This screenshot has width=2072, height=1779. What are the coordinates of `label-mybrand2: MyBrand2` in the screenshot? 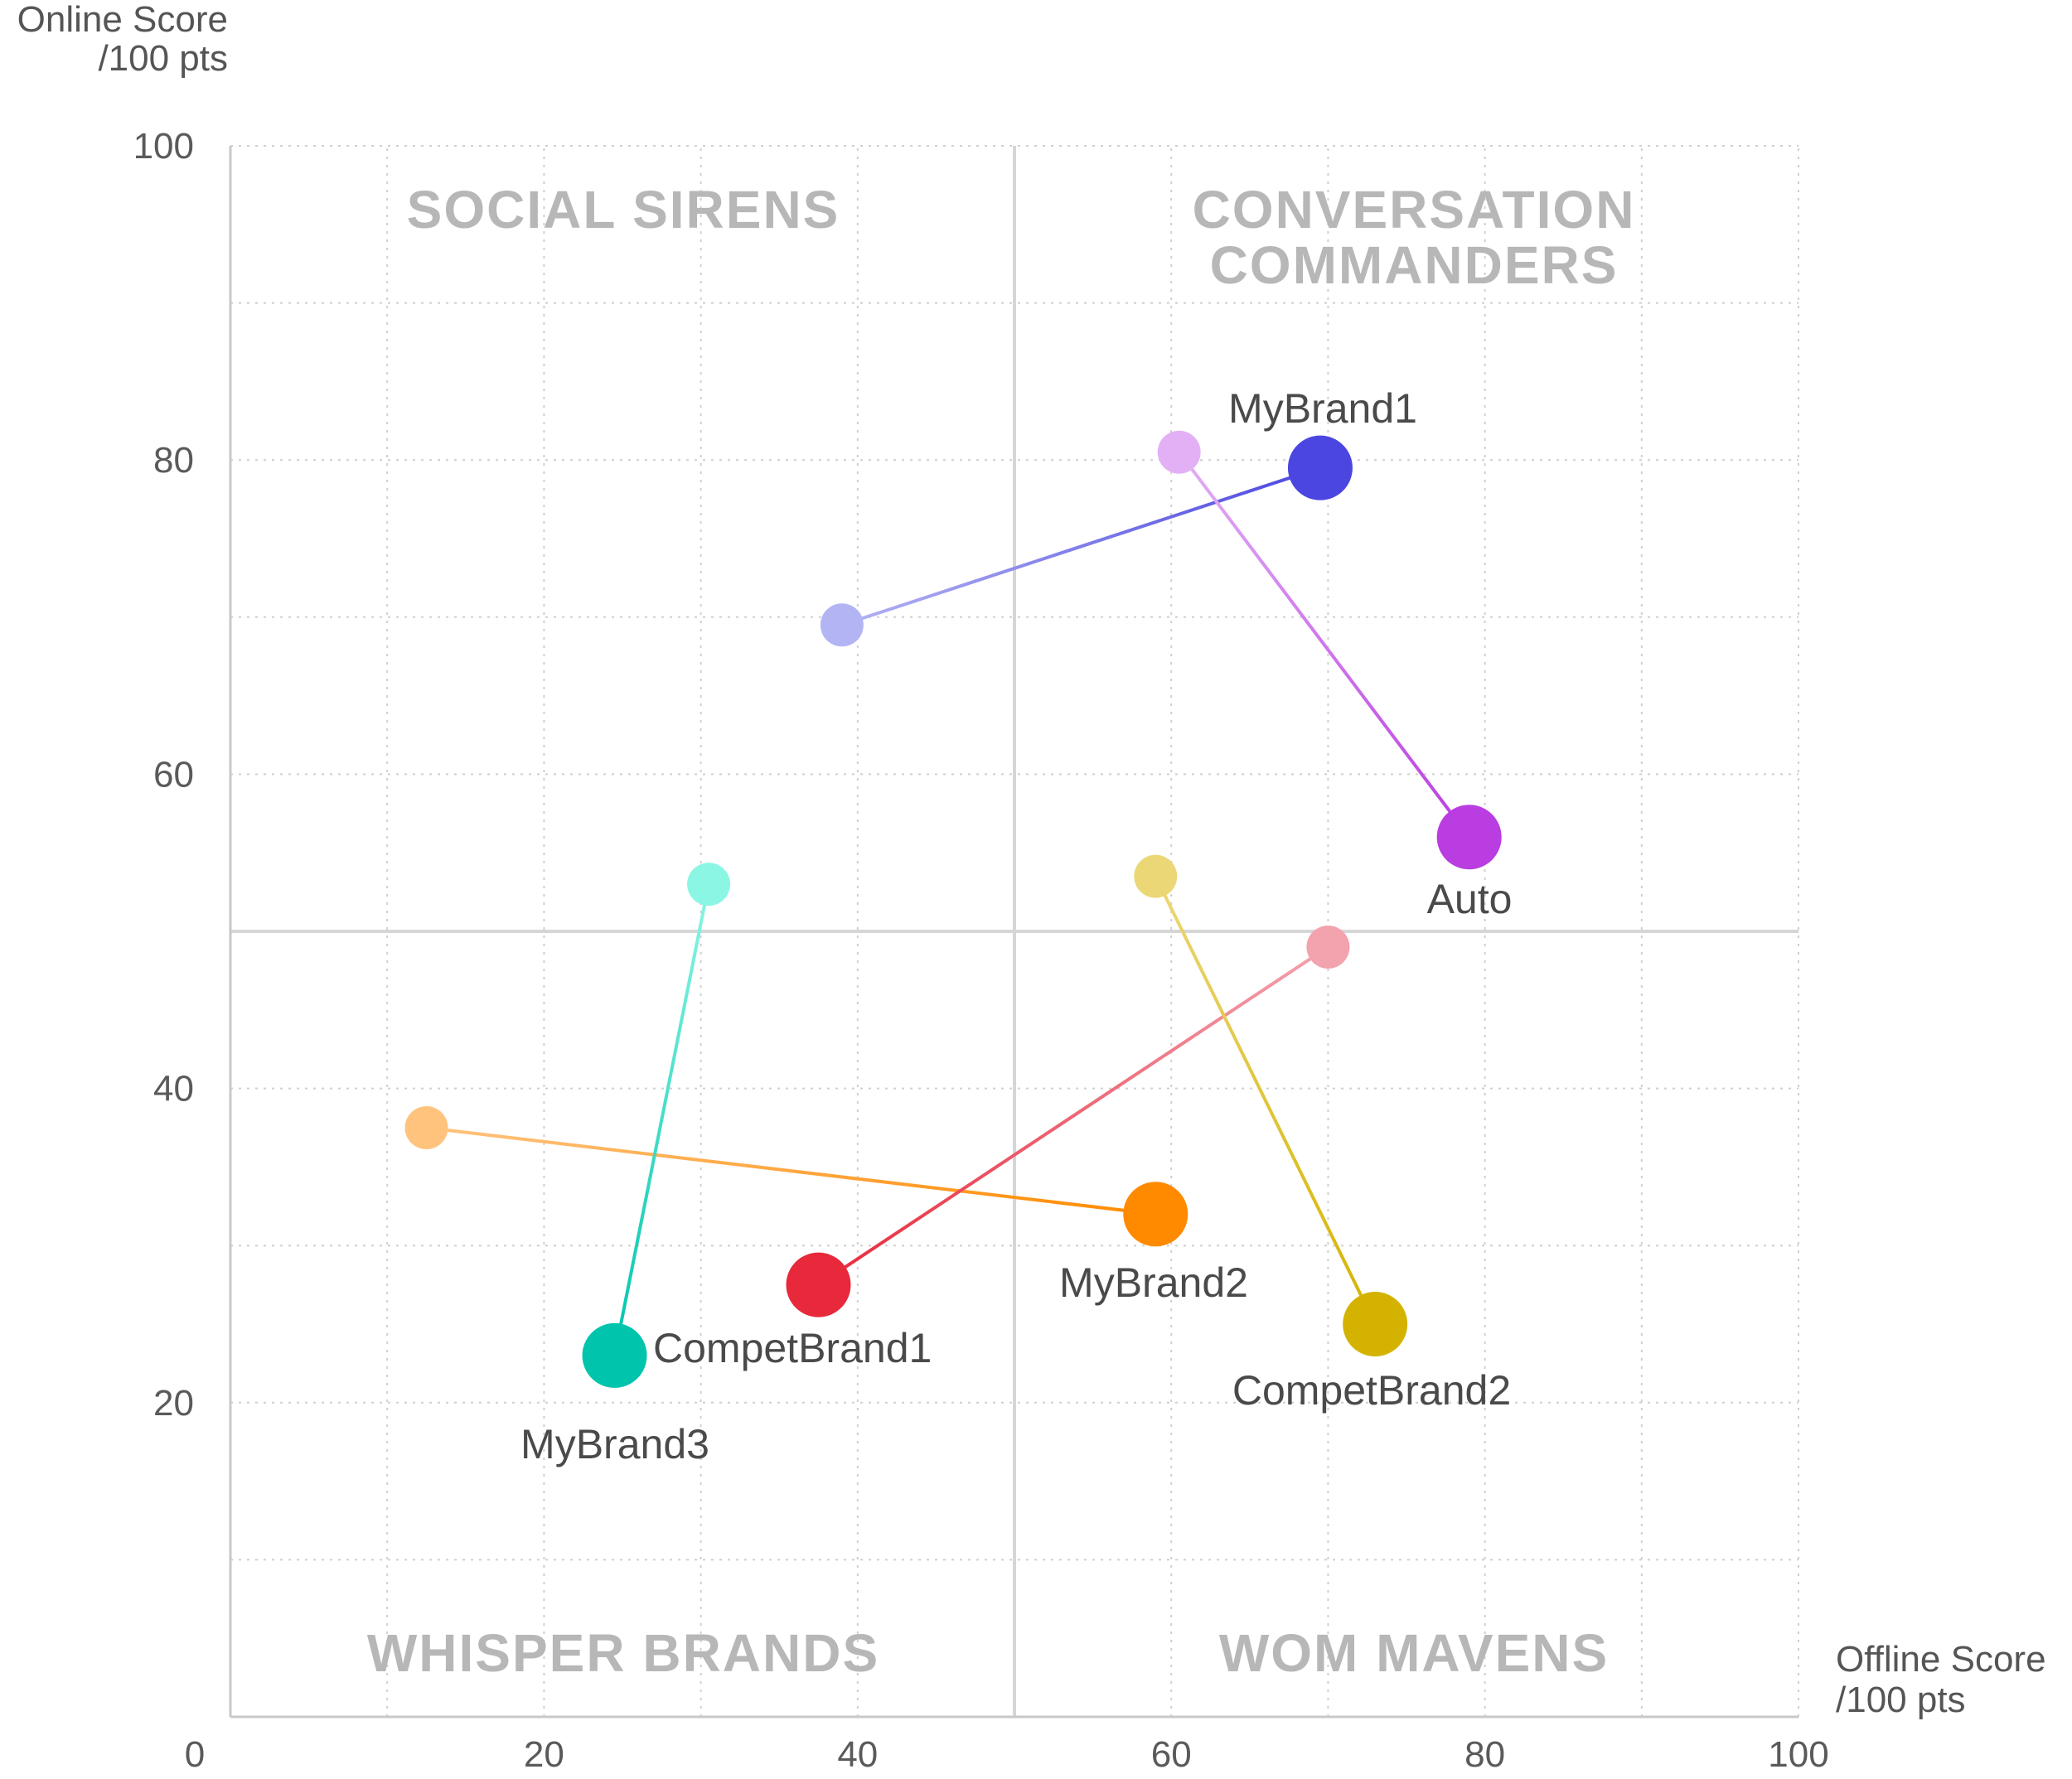 It's located at (1153, 1282).